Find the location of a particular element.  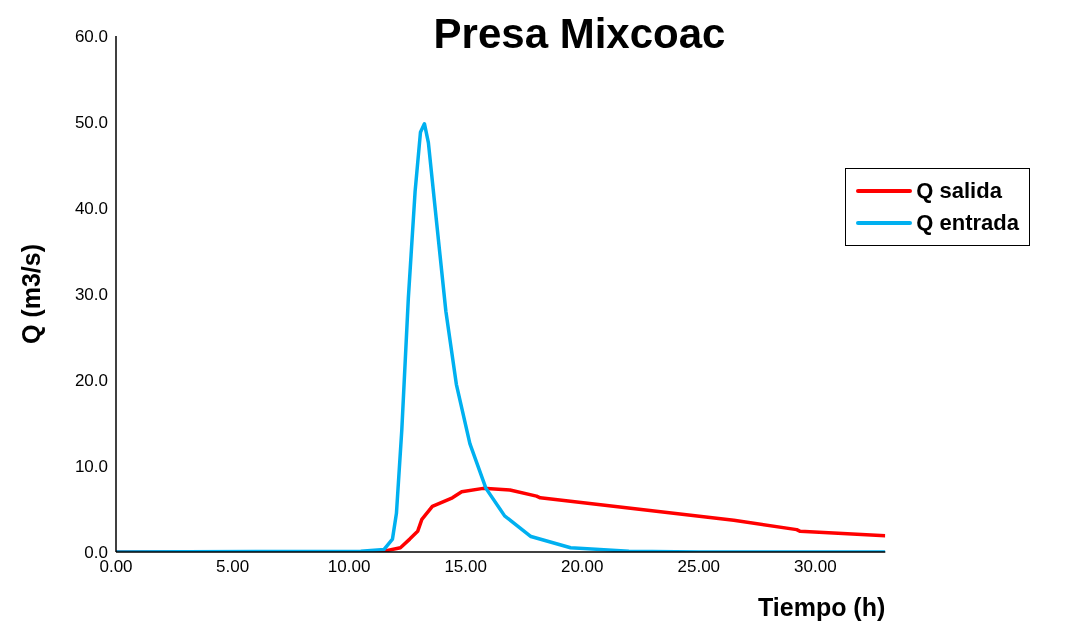

x-tick-label: 25.00 is located at coordinates (699, 567).